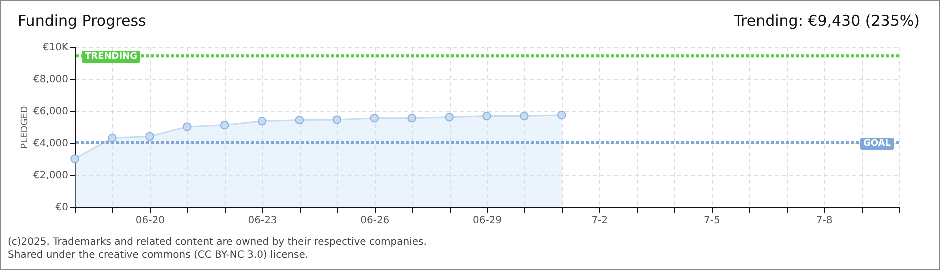  I want to click on x-tick-label: 7-8, so click(824, 221).